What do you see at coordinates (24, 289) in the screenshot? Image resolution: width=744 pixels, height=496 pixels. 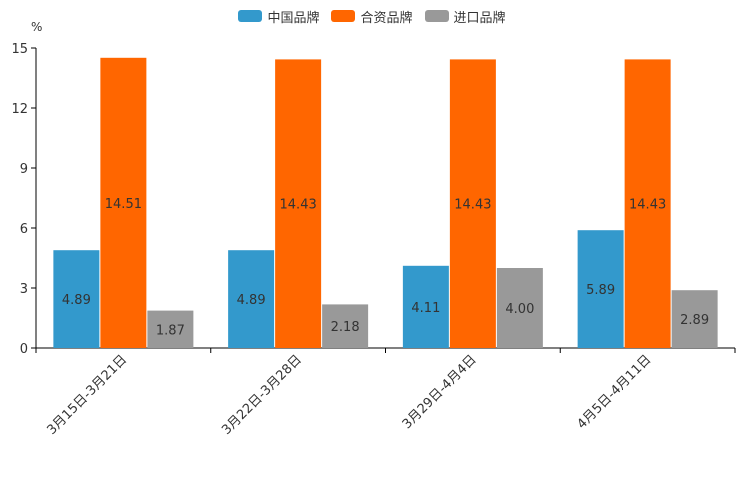 I see `y-tick-label: 3` at bounding box center [24, 289].